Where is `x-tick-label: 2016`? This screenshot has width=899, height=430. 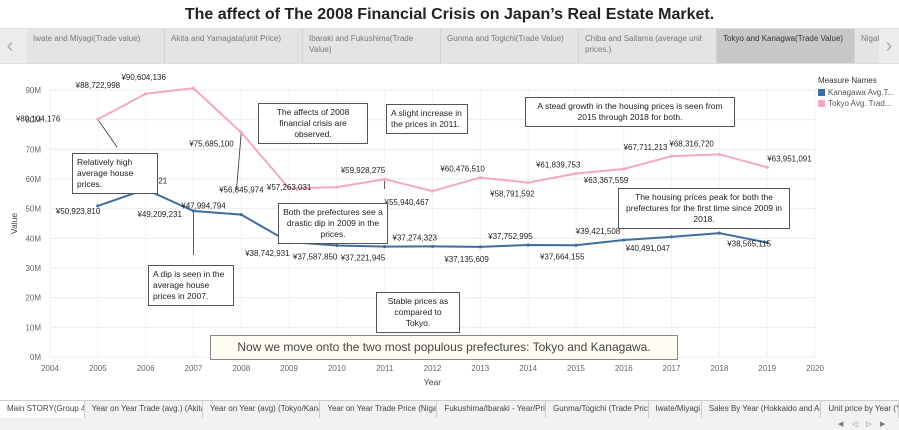 x-tick-label: 2016 is located at coordinates (624, 368).